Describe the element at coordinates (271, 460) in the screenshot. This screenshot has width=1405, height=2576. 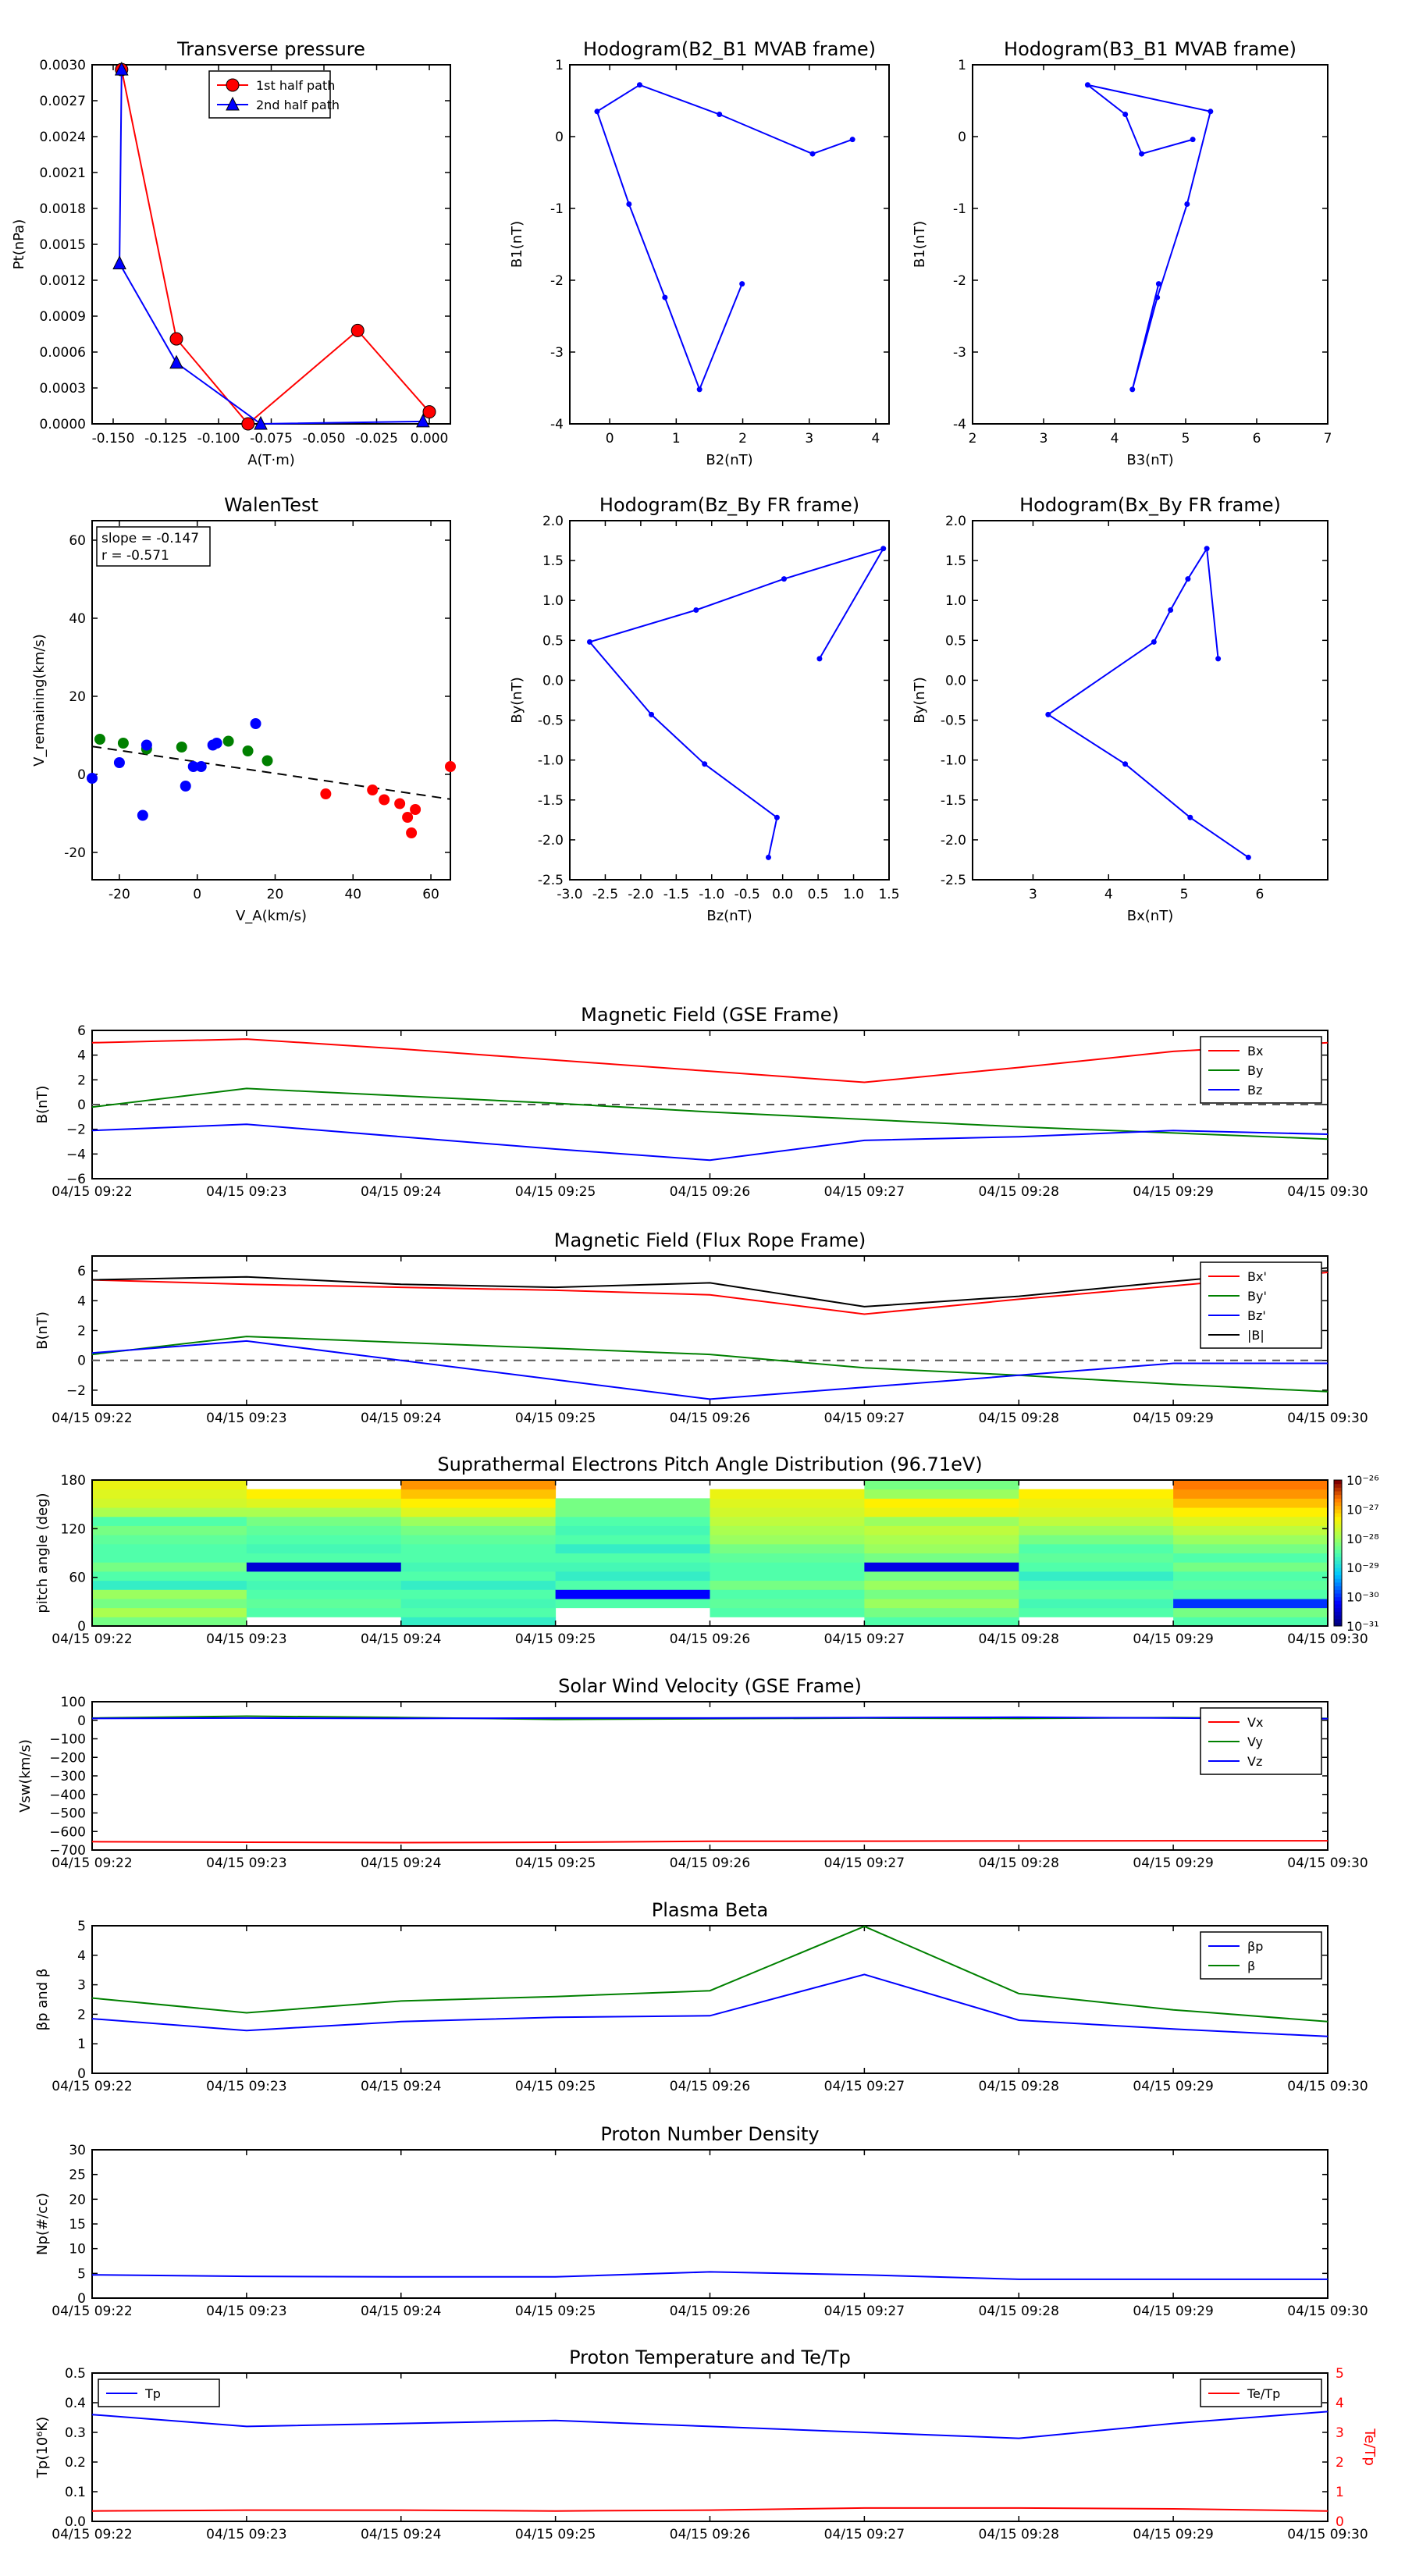
I see `x-axis-label: A(T·m)` at that location.